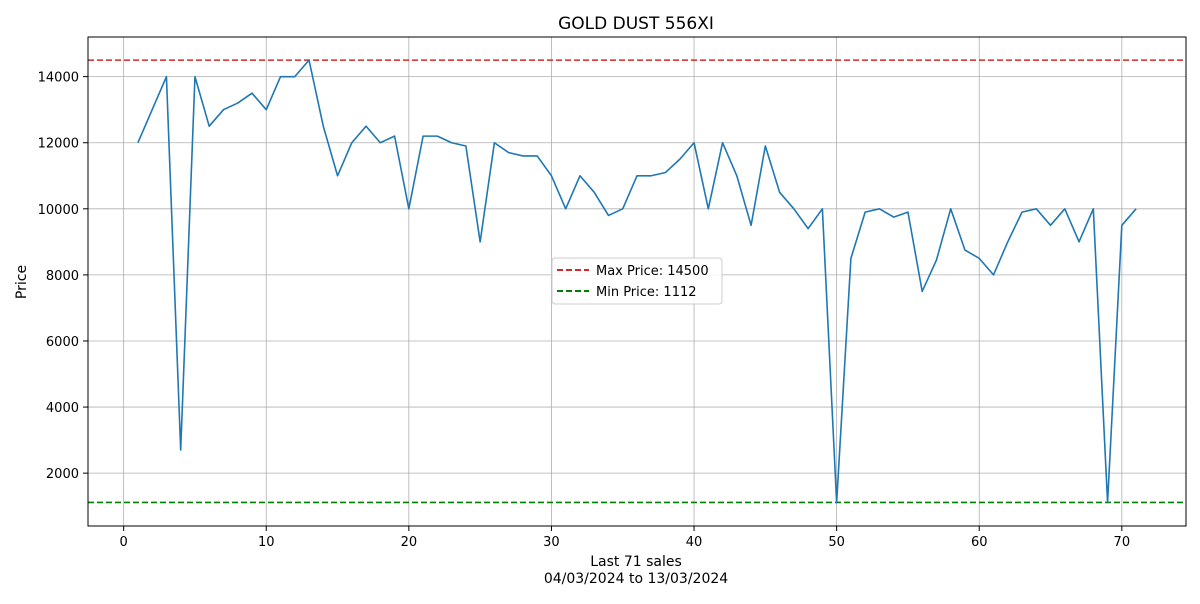  I want to click on chart-title: GOLD DUST 556XI, so click(636, 24).